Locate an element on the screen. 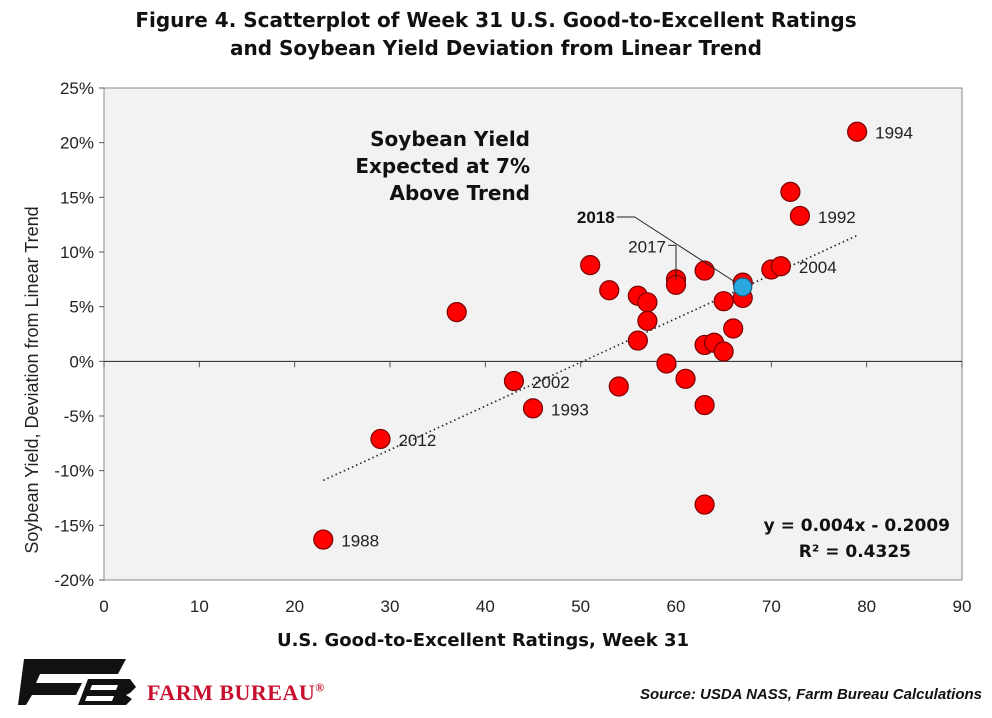 The width and height of the screenshot is (992, 718). y-tick-label: 25% is located at coordinates (77, 88).